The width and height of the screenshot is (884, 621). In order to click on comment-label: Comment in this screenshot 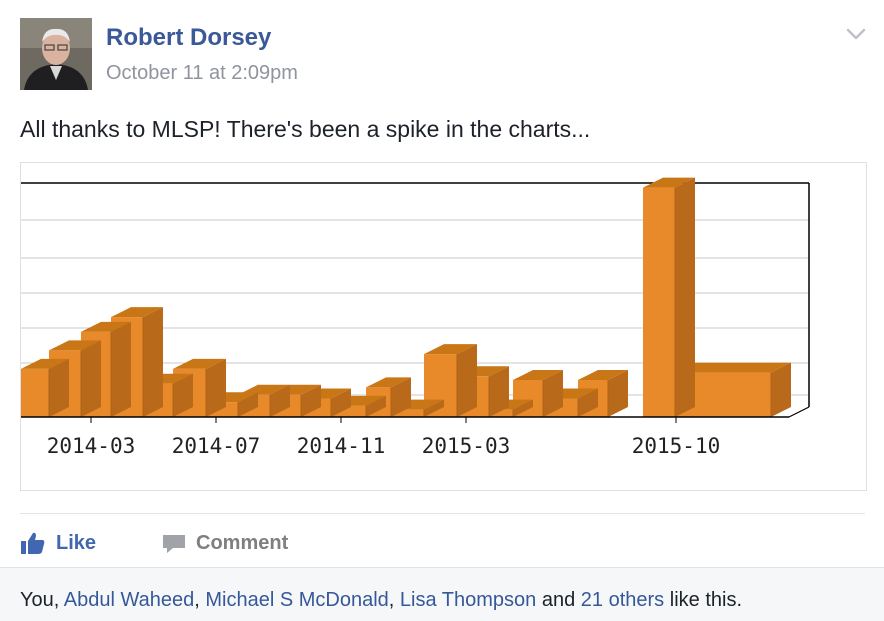, I will do `click(242, 542)`.